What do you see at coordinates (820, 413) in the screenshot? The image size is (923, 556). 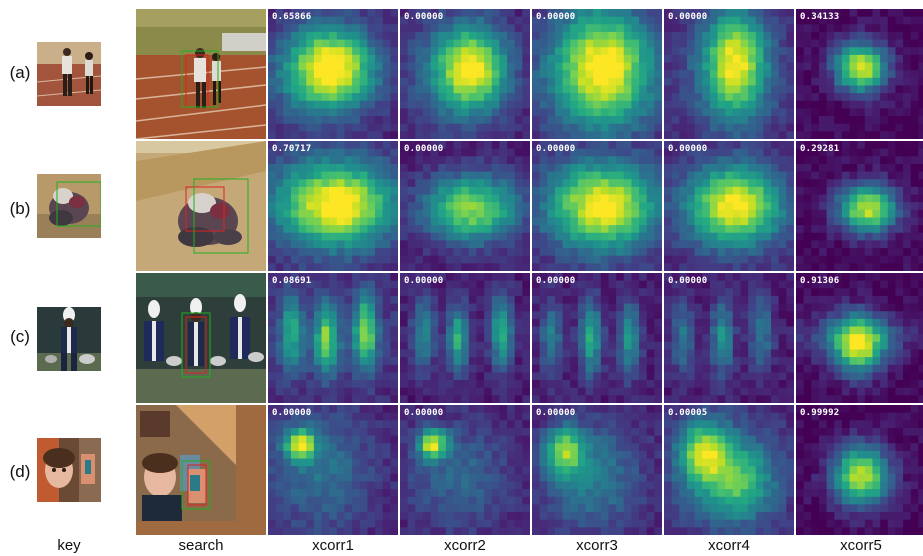 I see `score-d-xcorr5: 0.99992` at bounding box center [820, 413].